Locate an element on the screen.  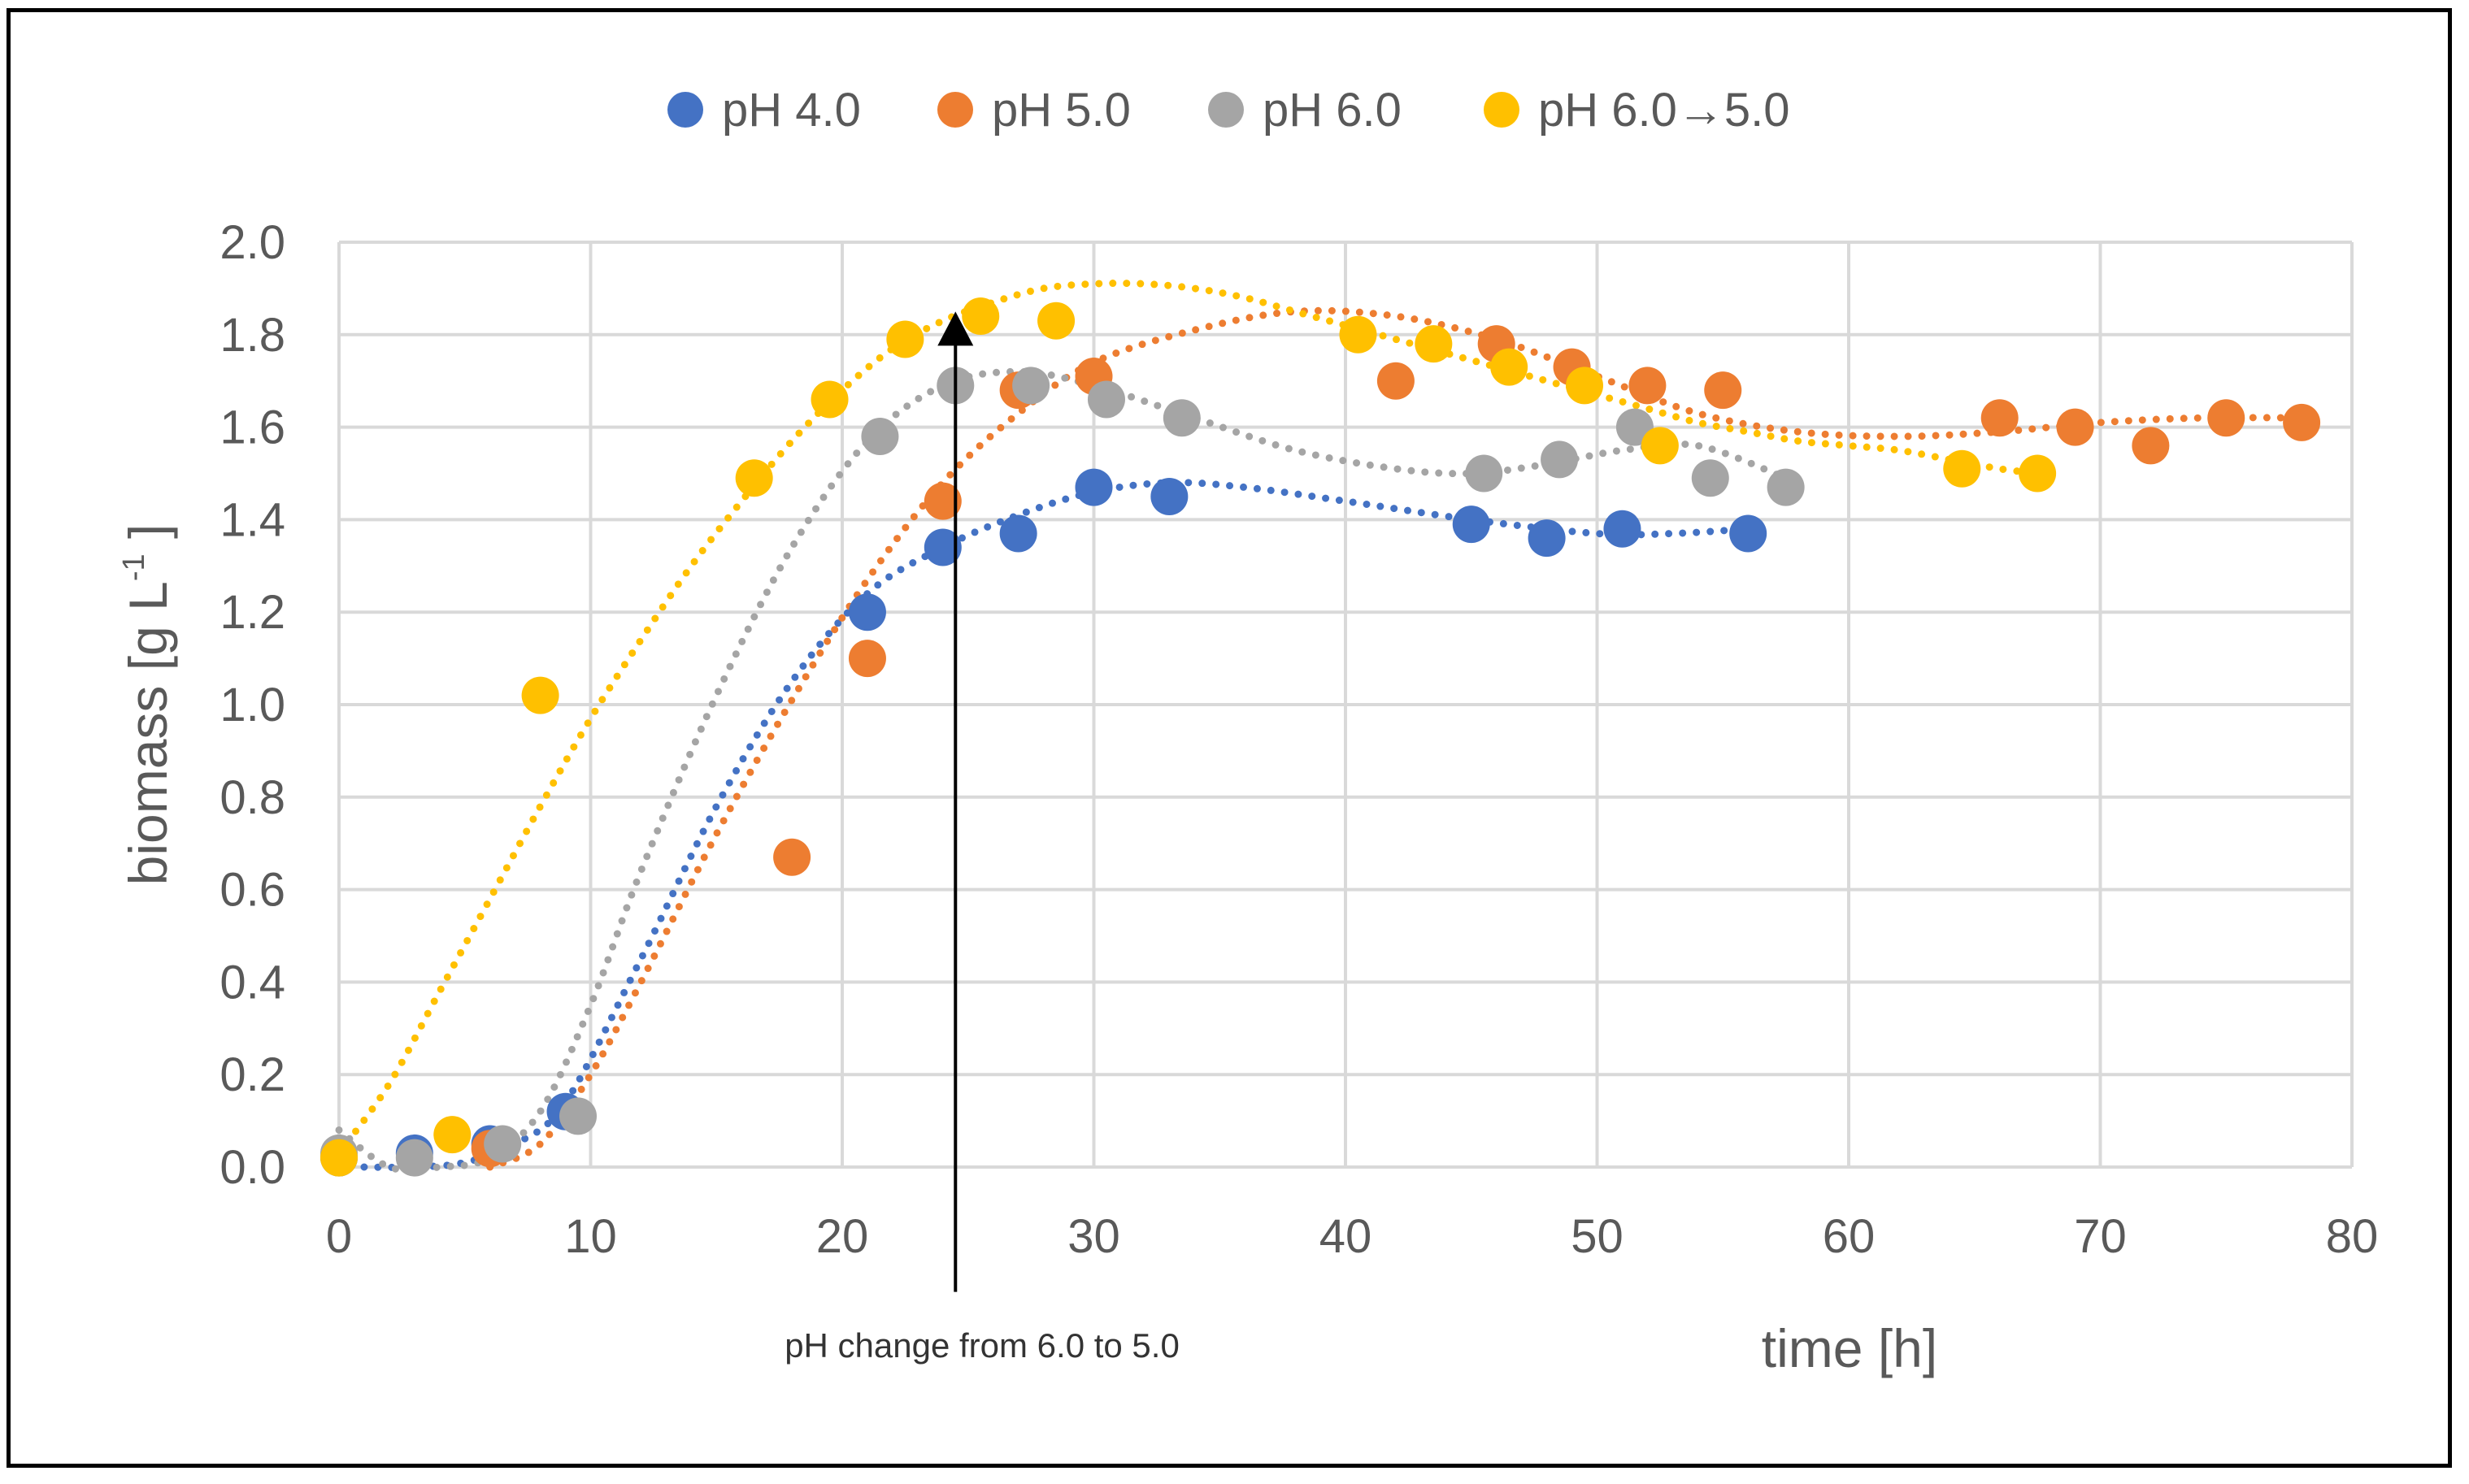
x-tick-label: 60 is located at coordinates (1849, 1236).